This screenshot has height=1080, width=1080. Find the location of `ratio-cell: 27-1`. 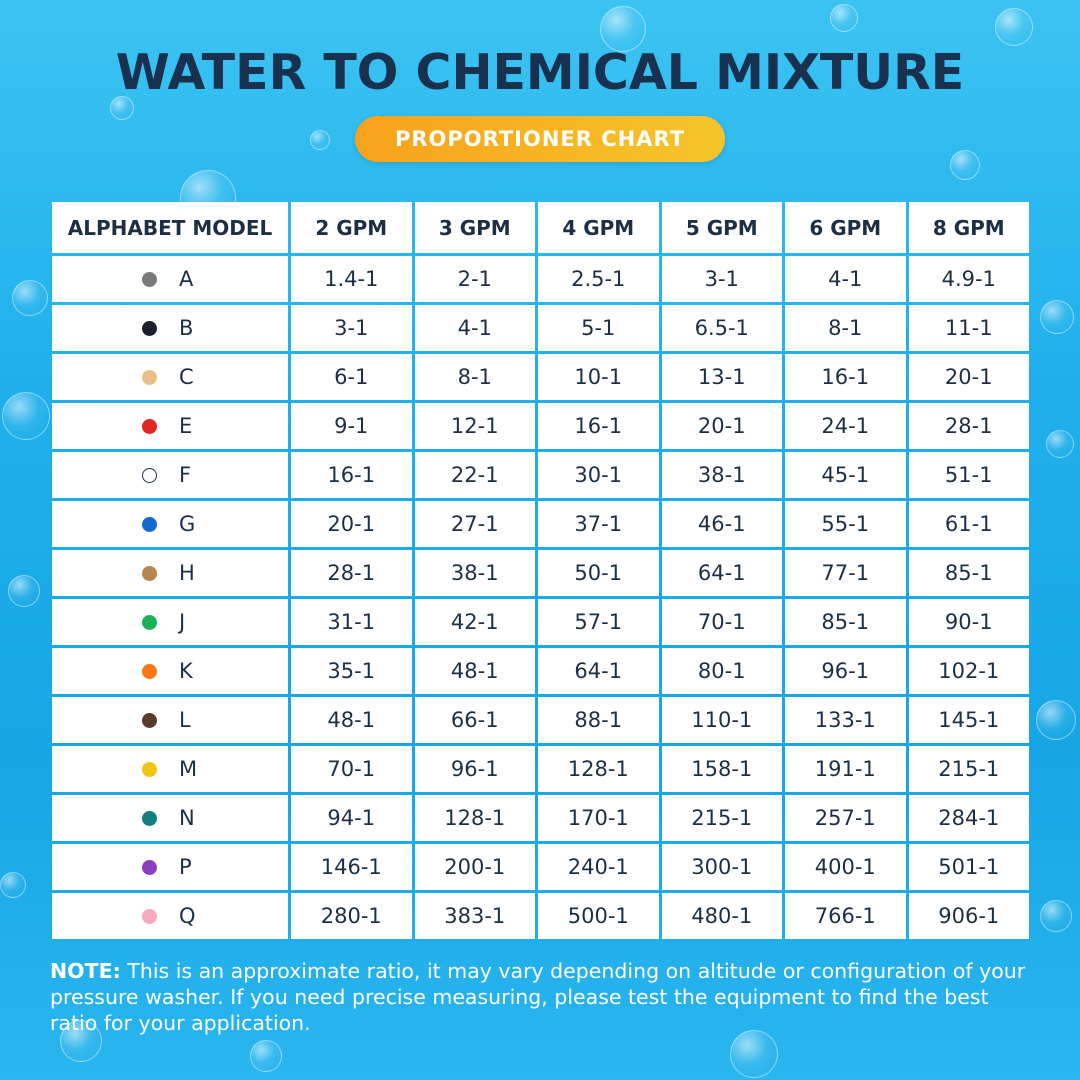

ratio-cell: 27-1 is located at coordinates (474, 524).